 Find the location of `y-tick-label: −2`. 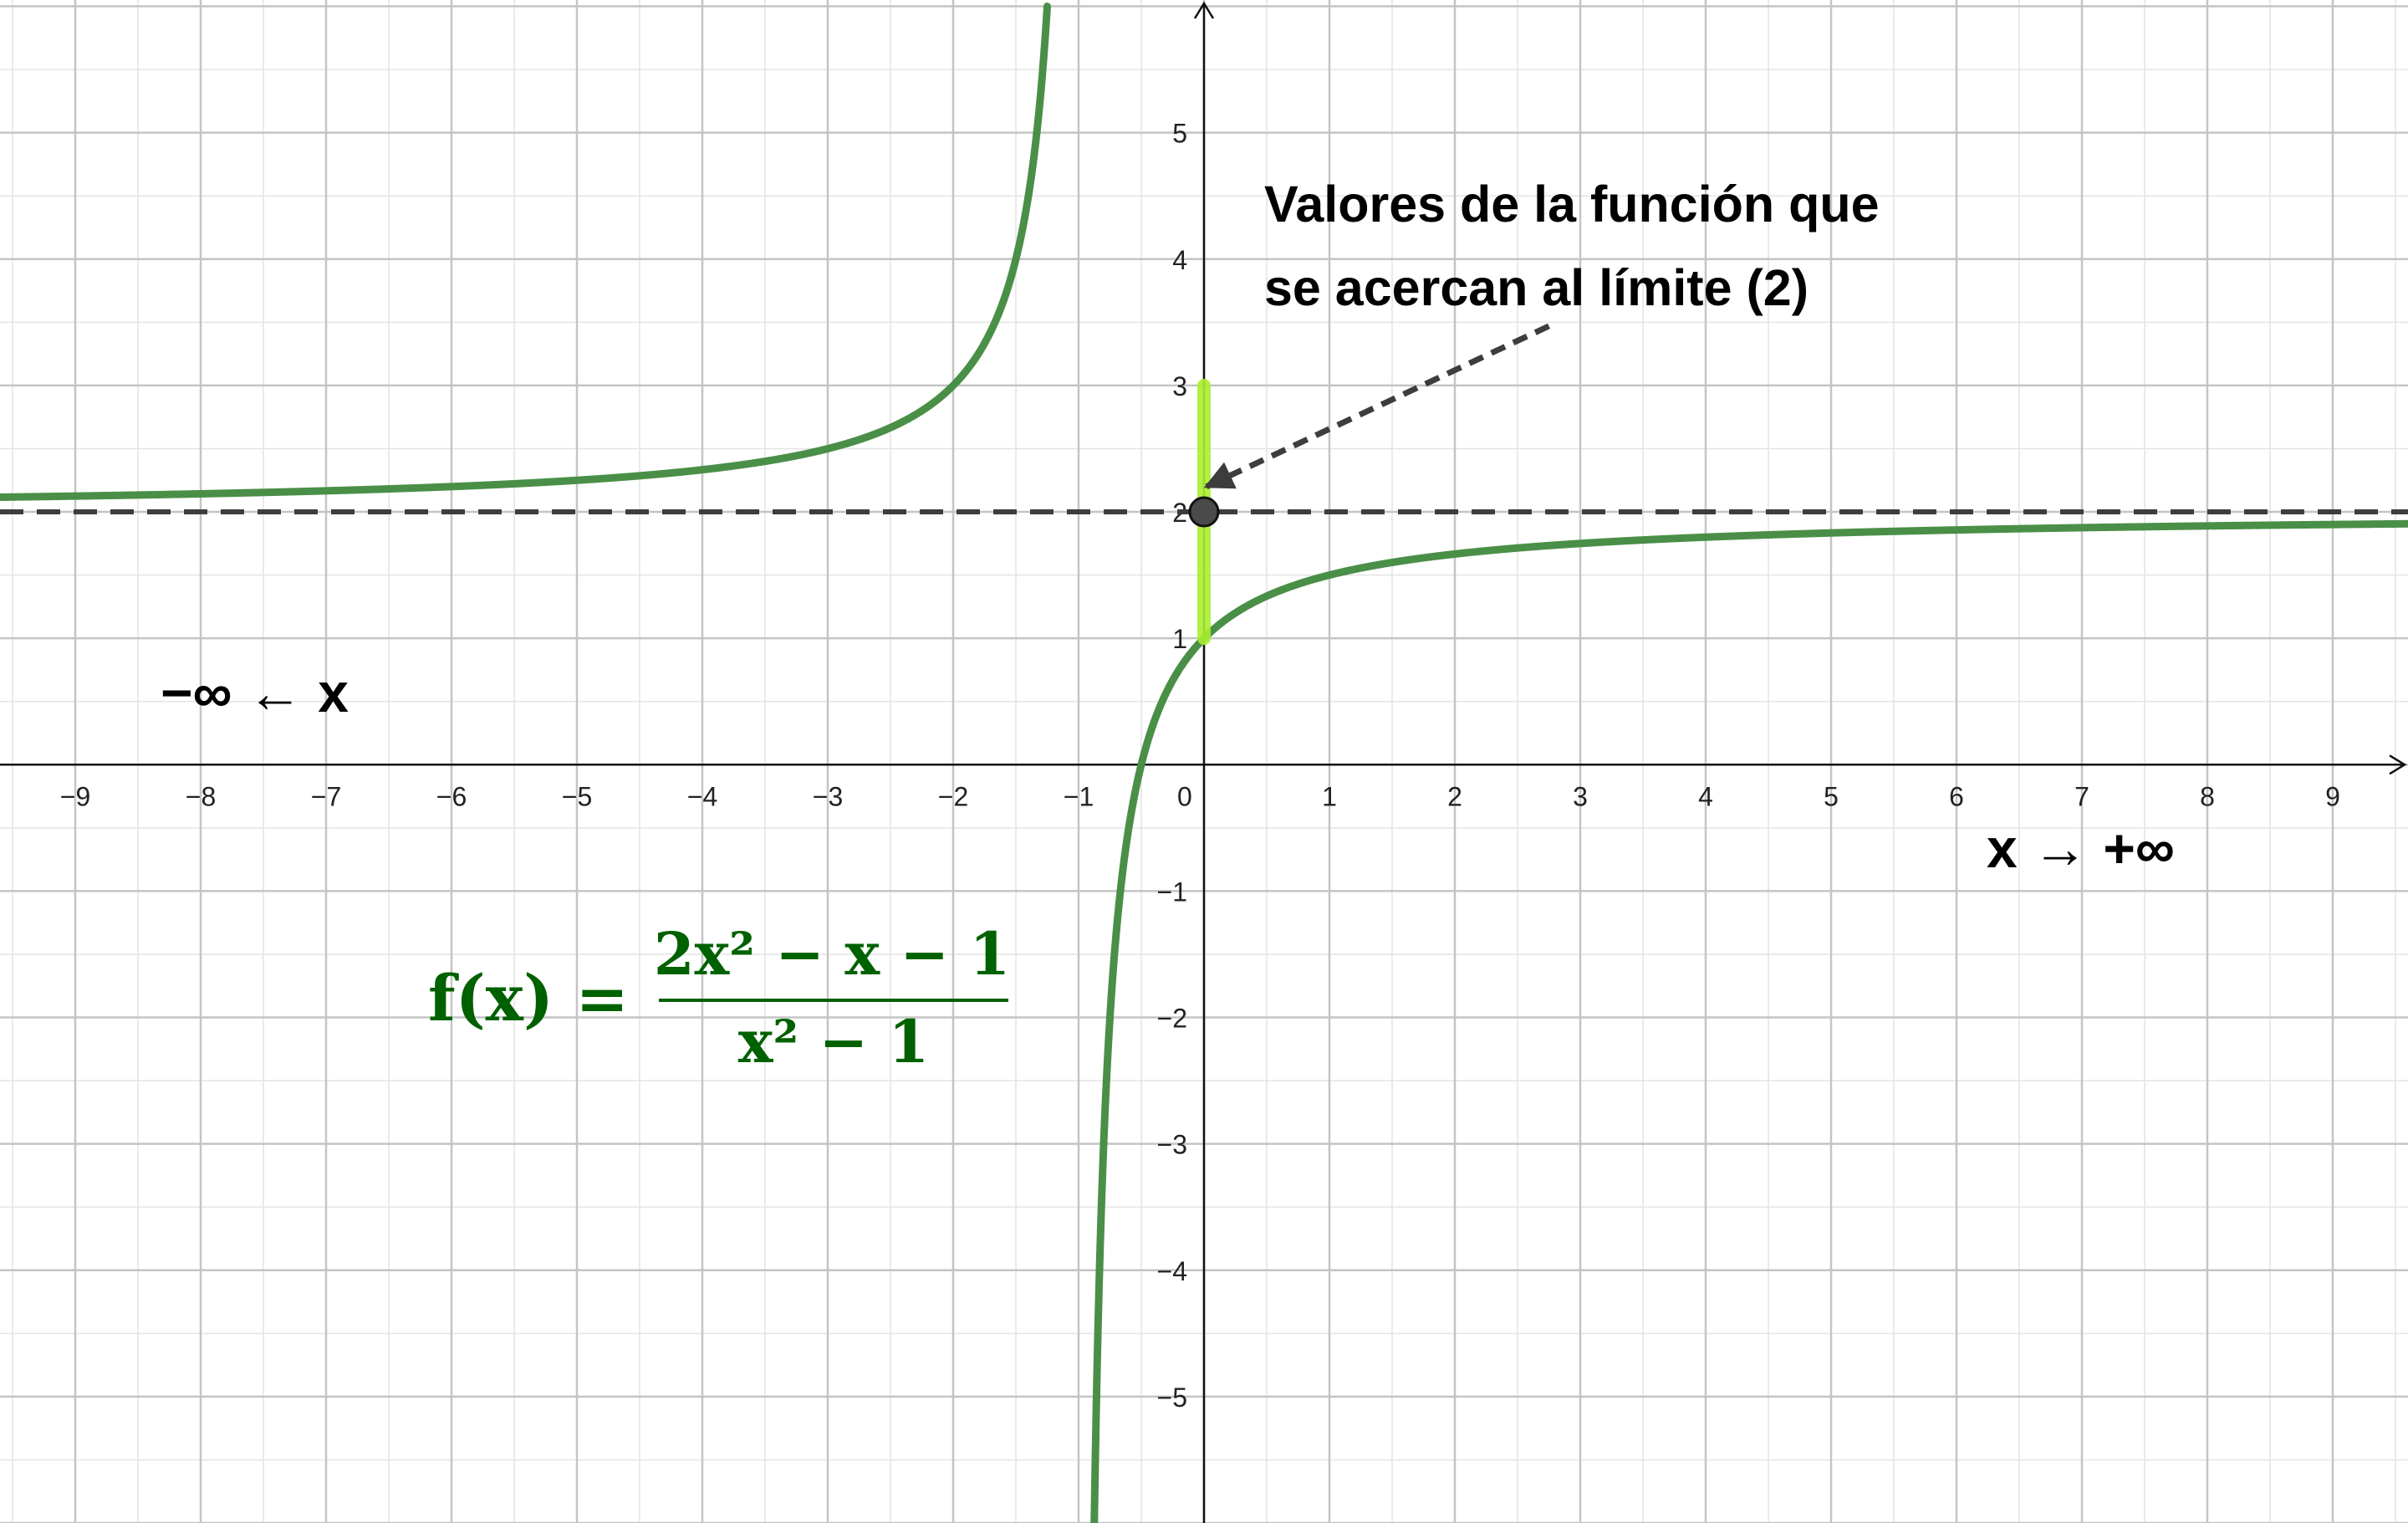

y-tick-label: −2 is located at coordinates (1172, 1019).